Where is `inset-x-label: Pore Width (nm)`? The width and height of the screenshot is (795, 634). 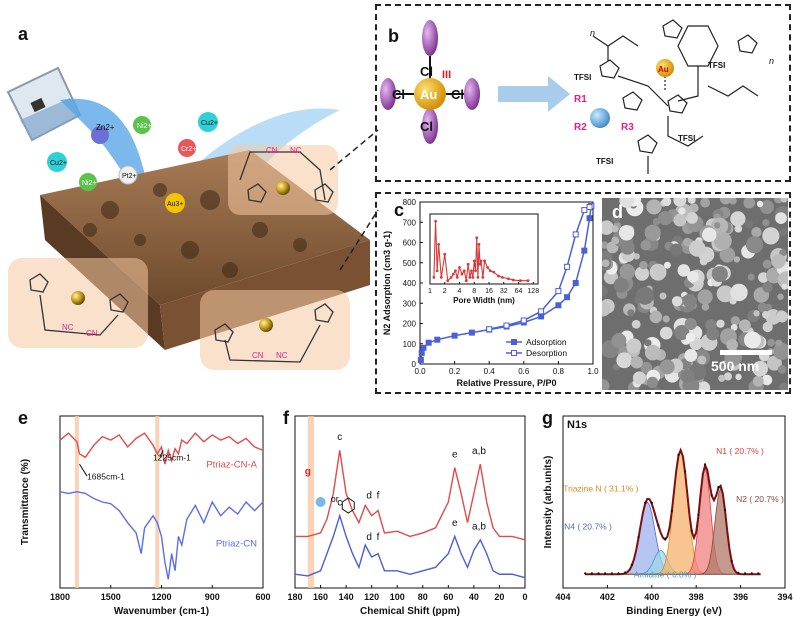
inset-x-label: Pore Width (nm) is located at coordinates (484, 300).